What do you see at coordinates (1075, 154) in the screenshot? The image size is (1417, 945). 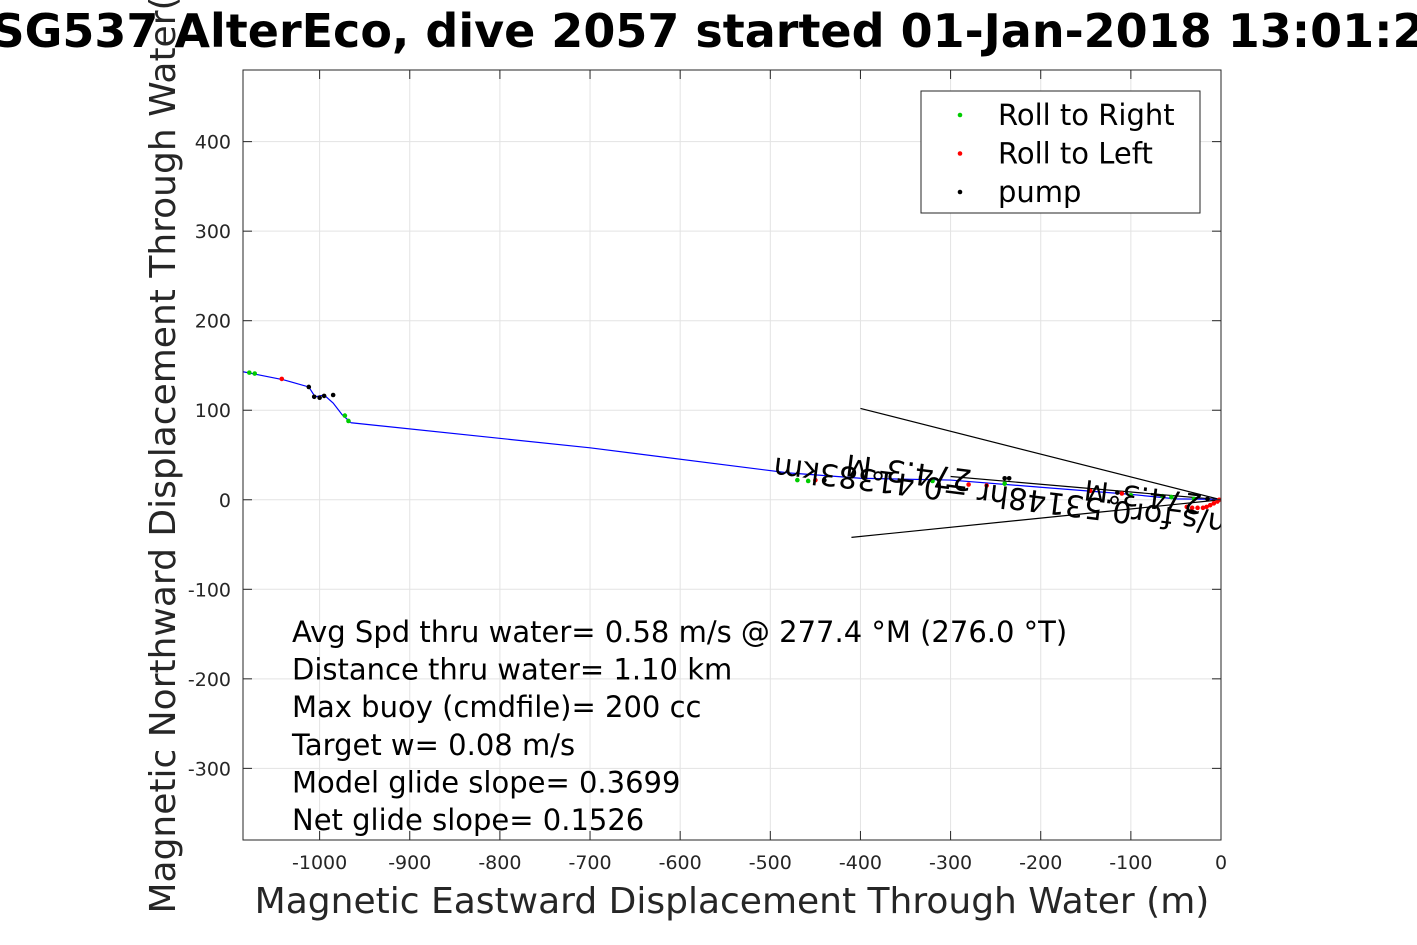 I see `legend-label: Roll to Left` at bounding box center [1075, 154].